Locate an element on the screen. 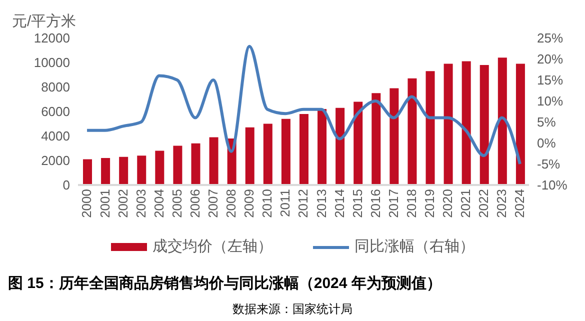 Image resolution: width=585 pixels, height=321 pixels. x-tick-label: 2010 is located at coordinates (267, 203).